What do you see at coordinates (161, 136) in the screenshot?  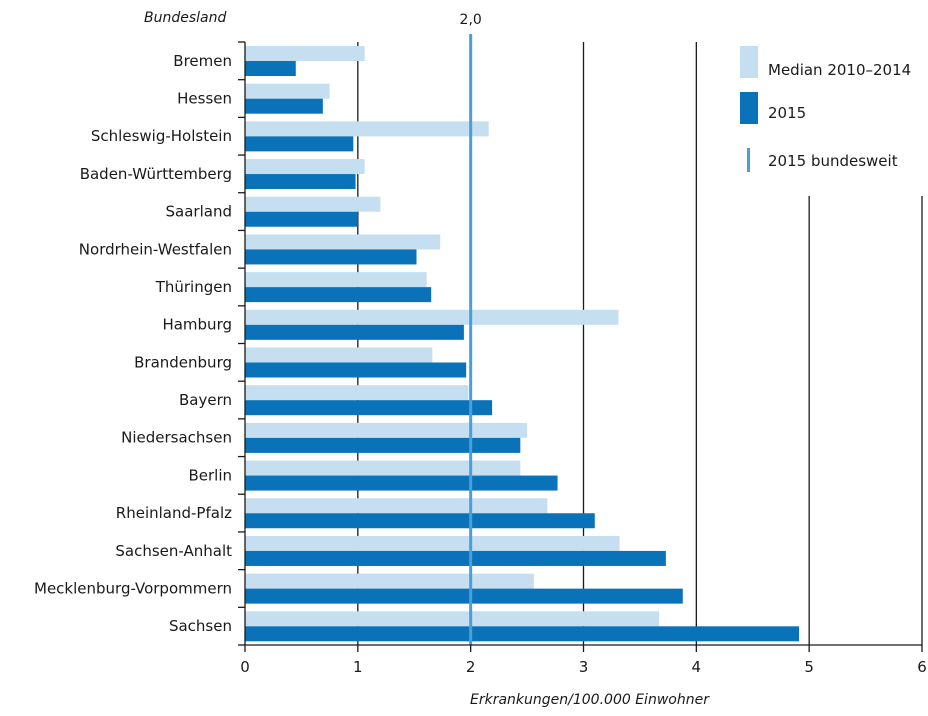 I see `category-label: Schleswig-Holstein` at bounding box center [161, 136].